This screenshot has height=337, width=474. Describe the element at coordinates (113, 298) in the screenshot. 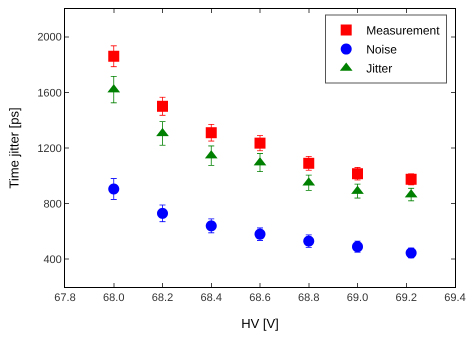

I see `x-tick-label: 68.0` at that location.